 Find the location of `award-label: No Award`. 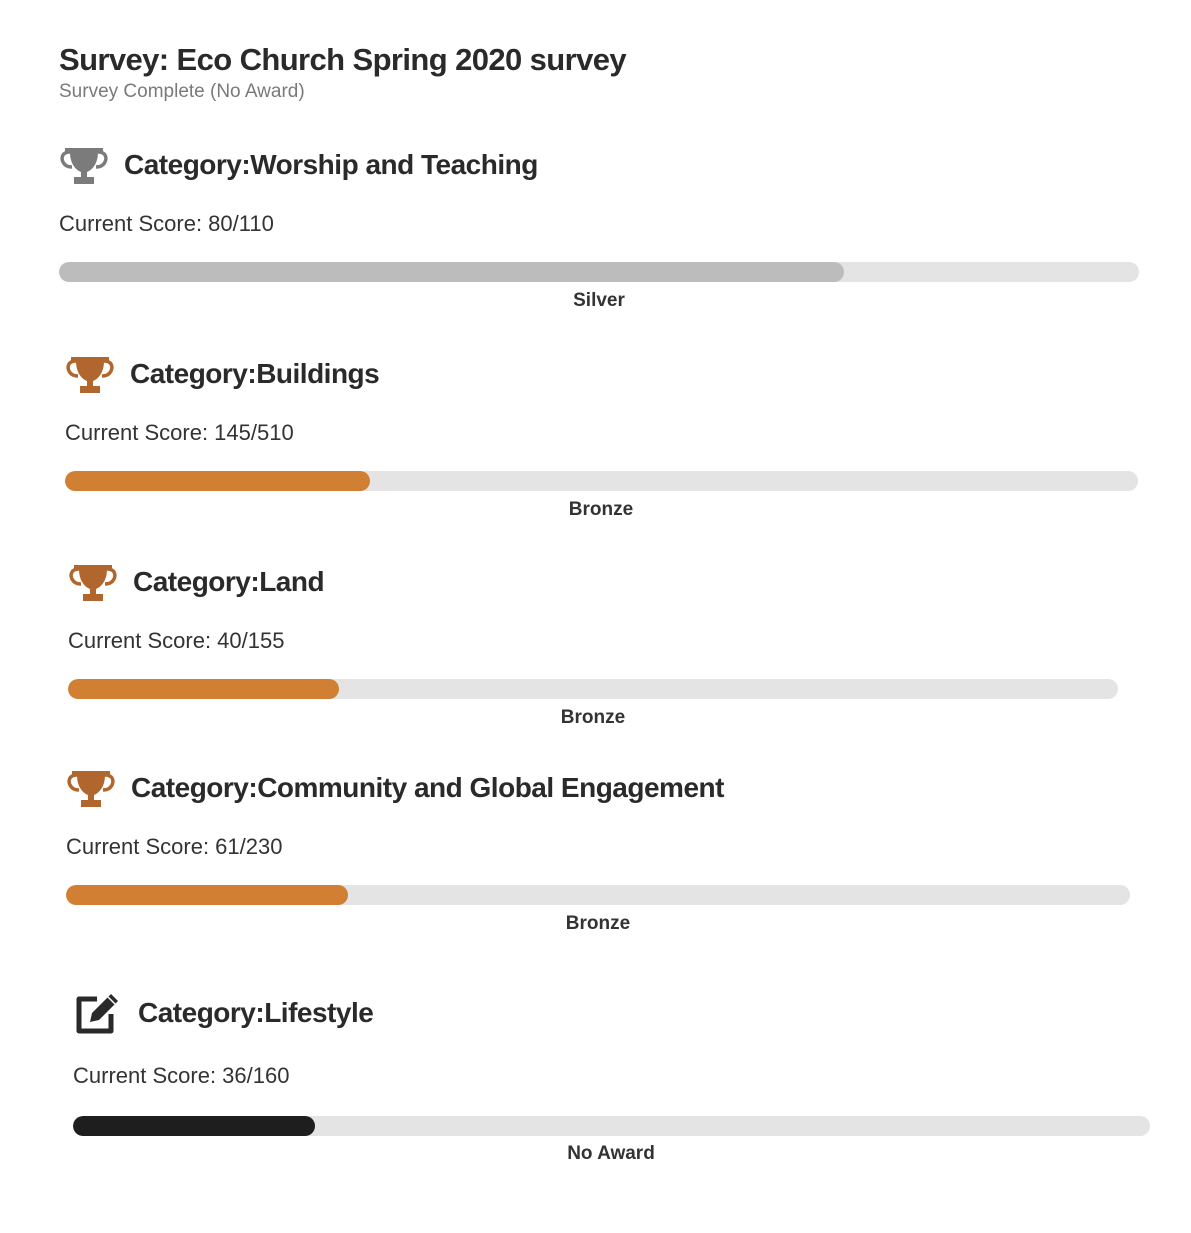

award-label: No Award is located at coordinates (611, 1153).